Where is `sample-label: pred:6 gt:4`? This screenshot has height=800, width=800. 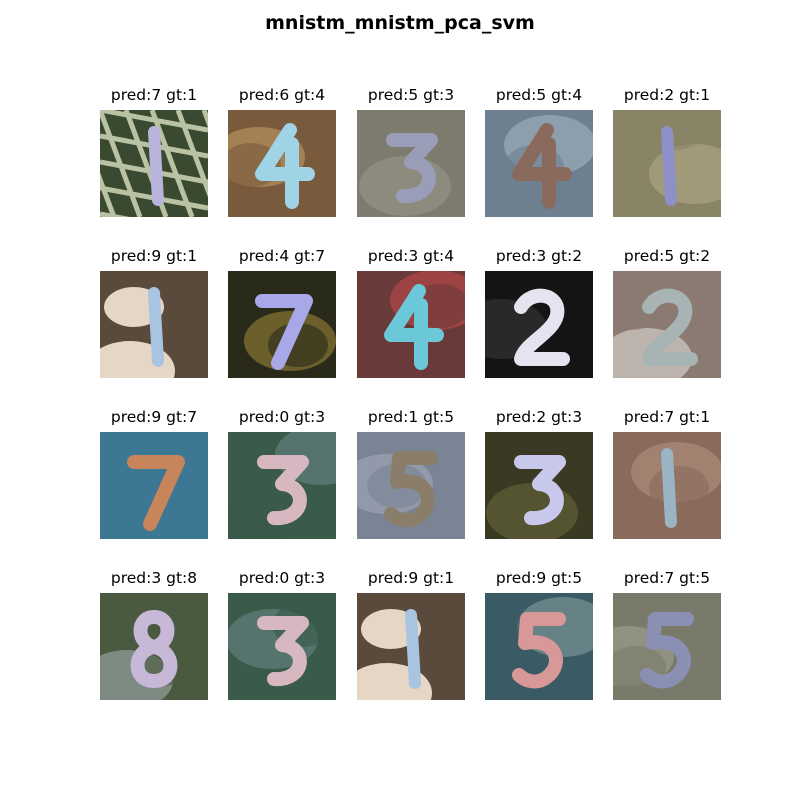 sample-label: pred:6 gt:4 is located at coordinates (282, 95).